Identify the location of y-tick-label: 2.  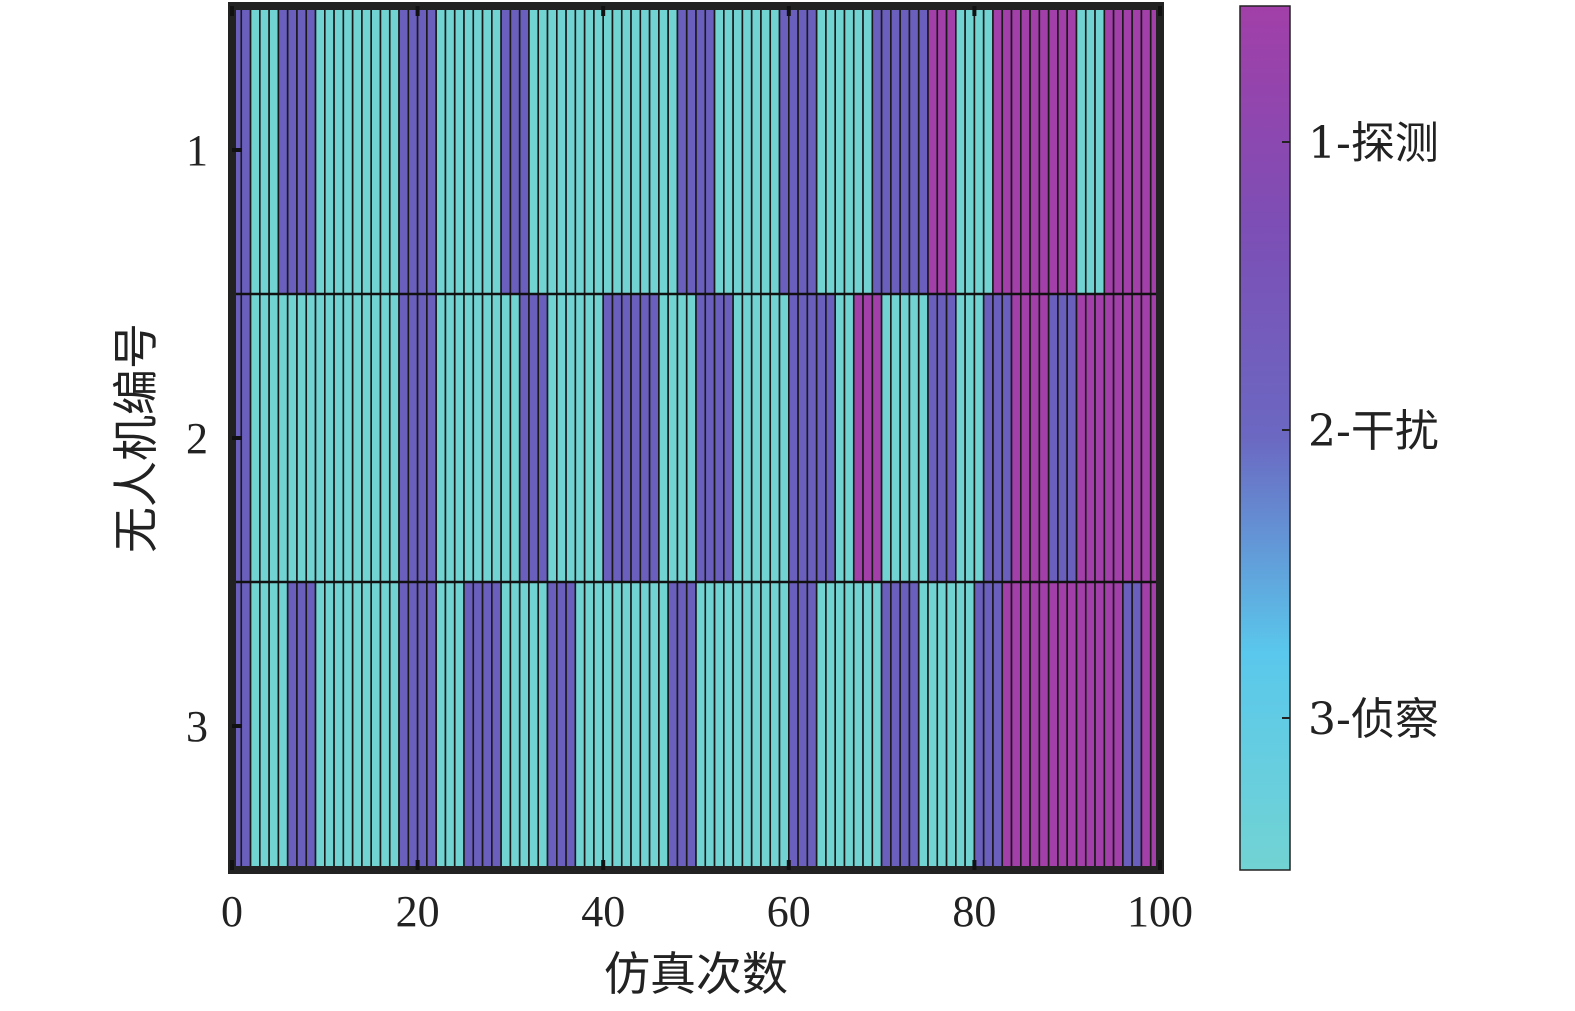
(197, 438).